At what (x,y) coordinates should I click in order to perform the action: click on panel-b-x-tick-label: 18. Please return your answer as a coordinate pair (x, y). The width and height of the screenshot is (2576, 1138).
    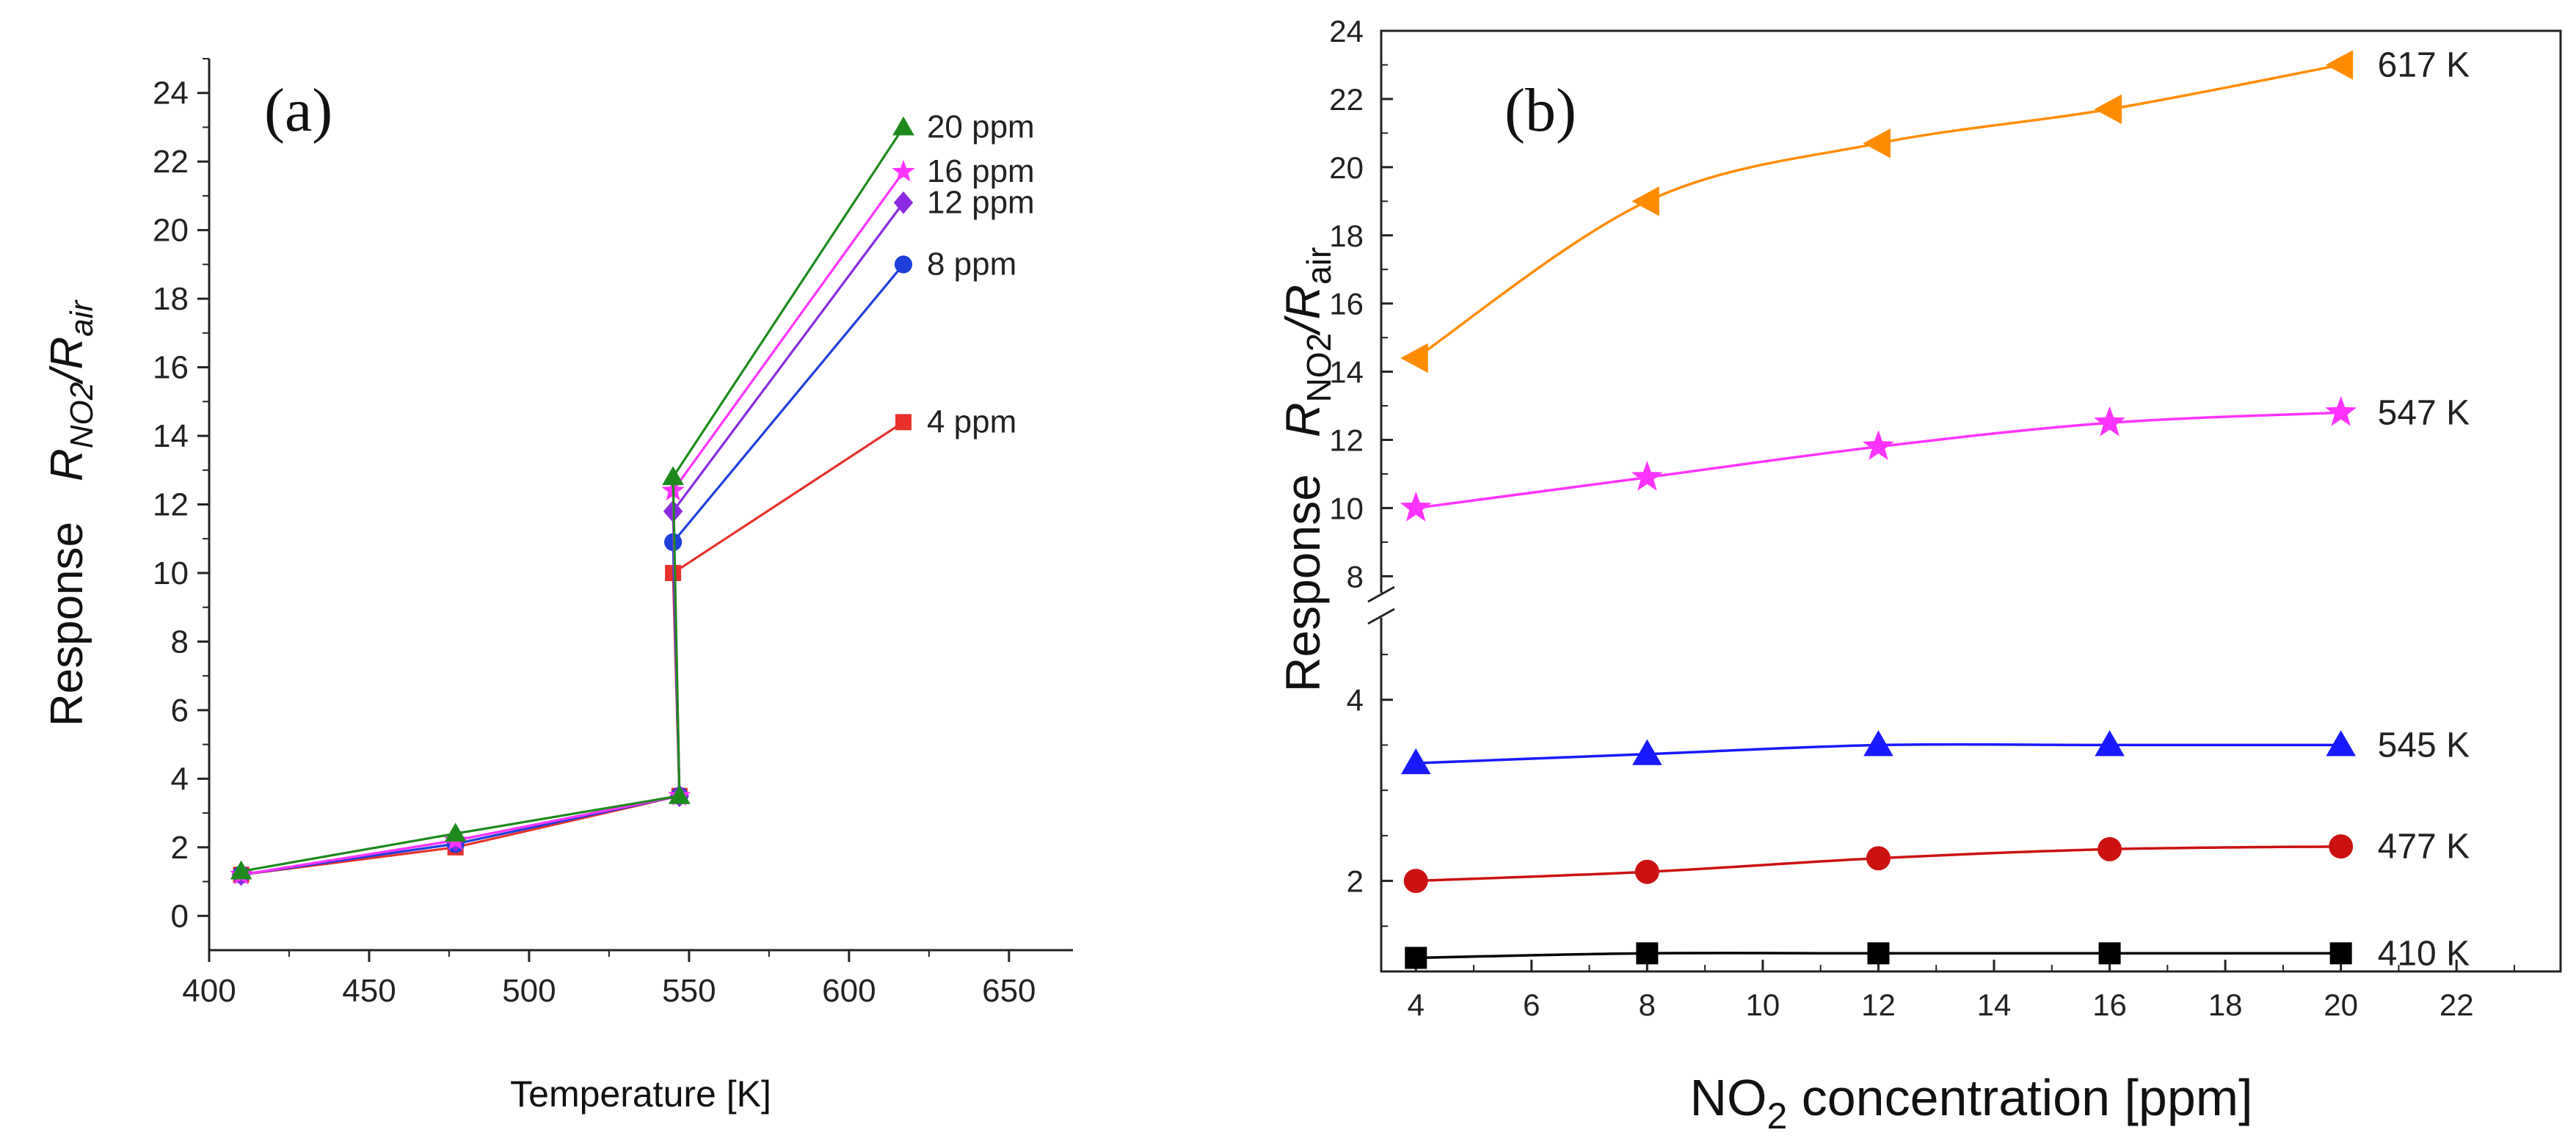
    Looking at the image, I should click on (2225, 1005).